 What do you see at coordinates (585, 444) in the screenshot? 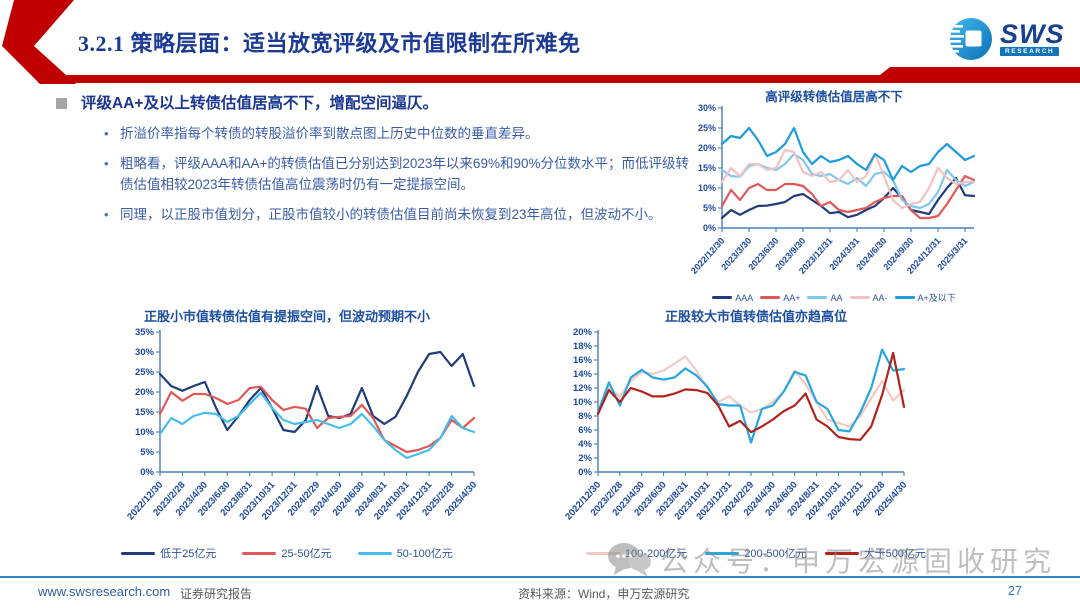
I see `svg-text: 4%` at bounding box center [585, 444].